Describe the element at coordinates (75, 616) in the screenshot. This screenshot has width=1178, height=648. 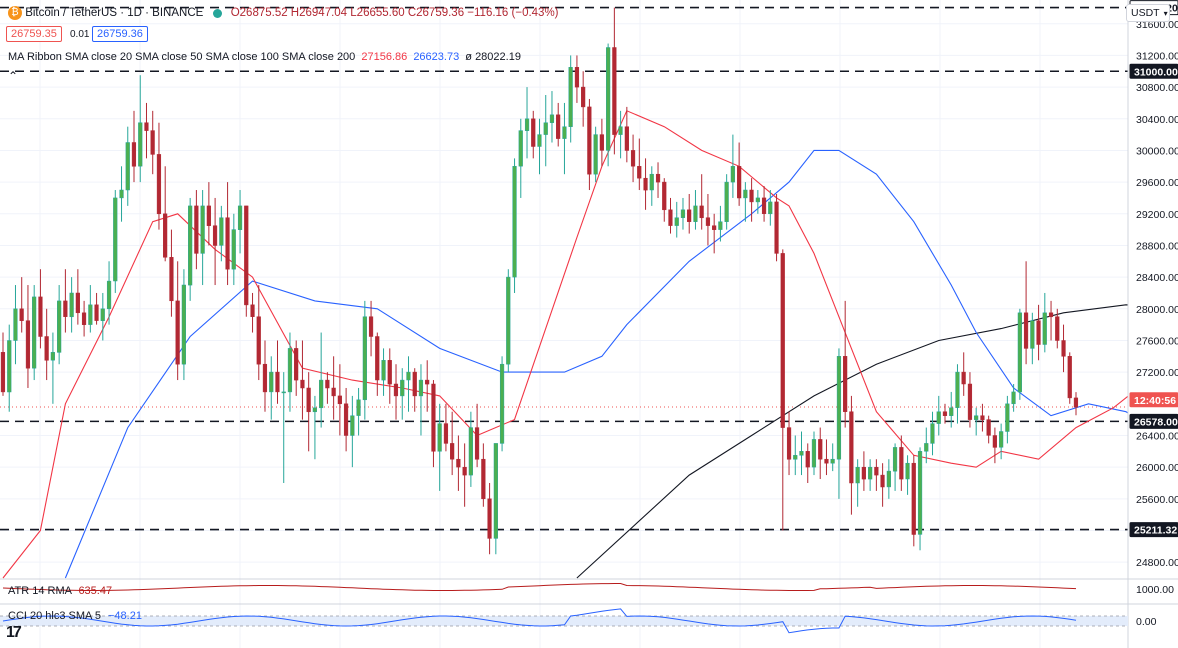
I see `cci-legend: CCI 20 hlc3 SMA 5 −48.21` at that location.